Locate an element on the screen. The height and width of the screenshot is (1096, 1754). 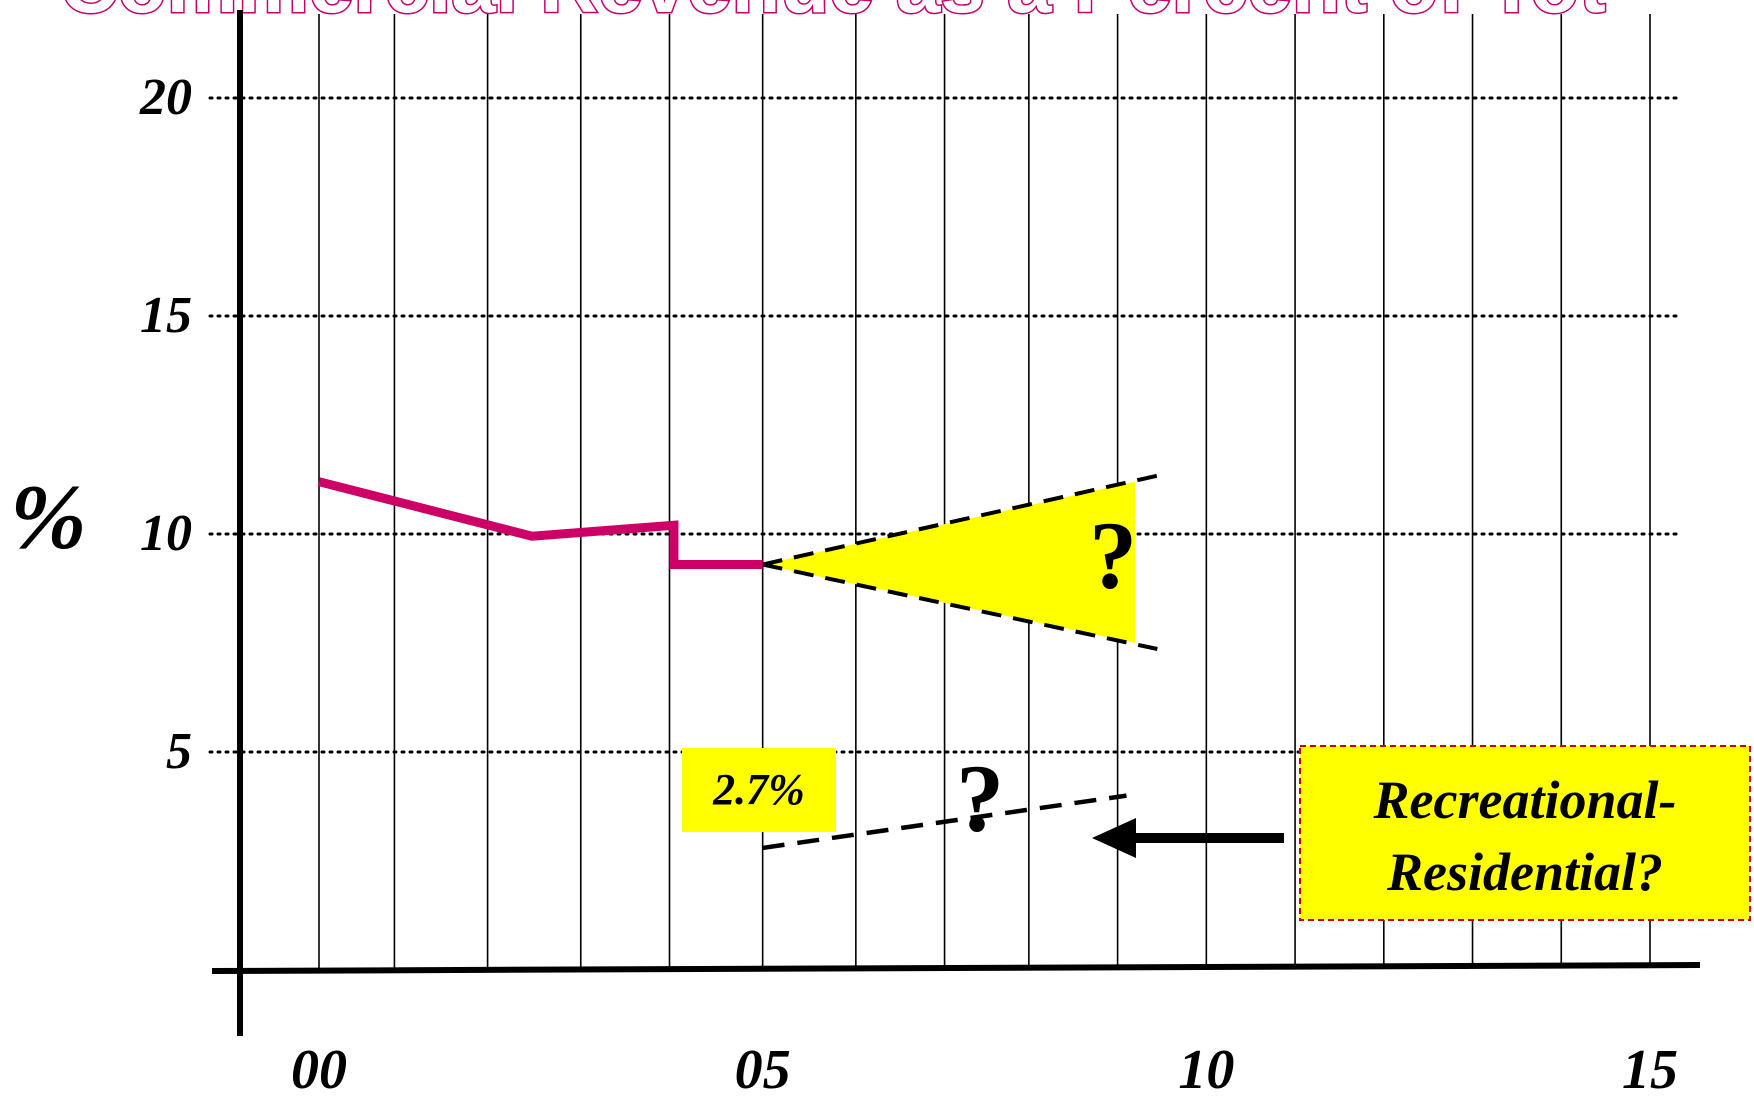
callout-box is located at coordinates (1525, 833).